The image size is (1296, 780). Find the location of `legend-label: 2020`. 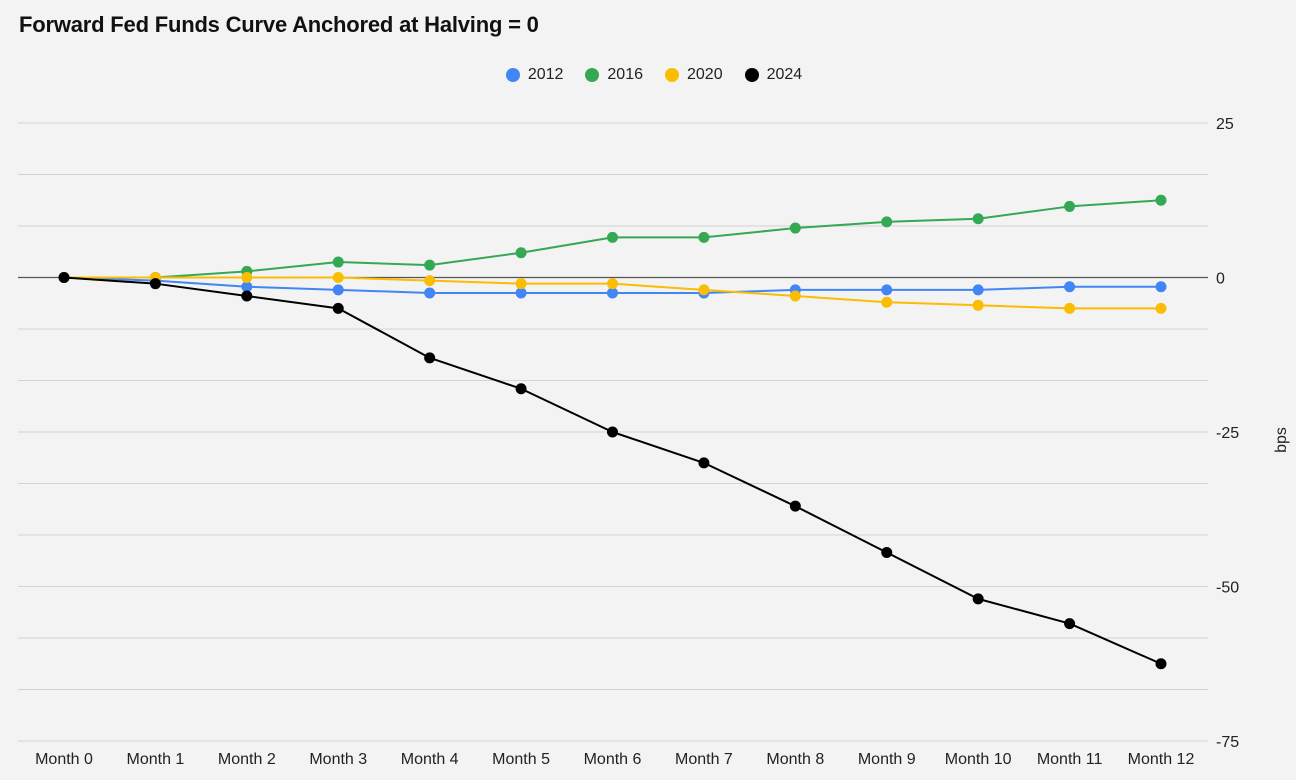

legend-label: 2020 is located at coordinates (705, 74).